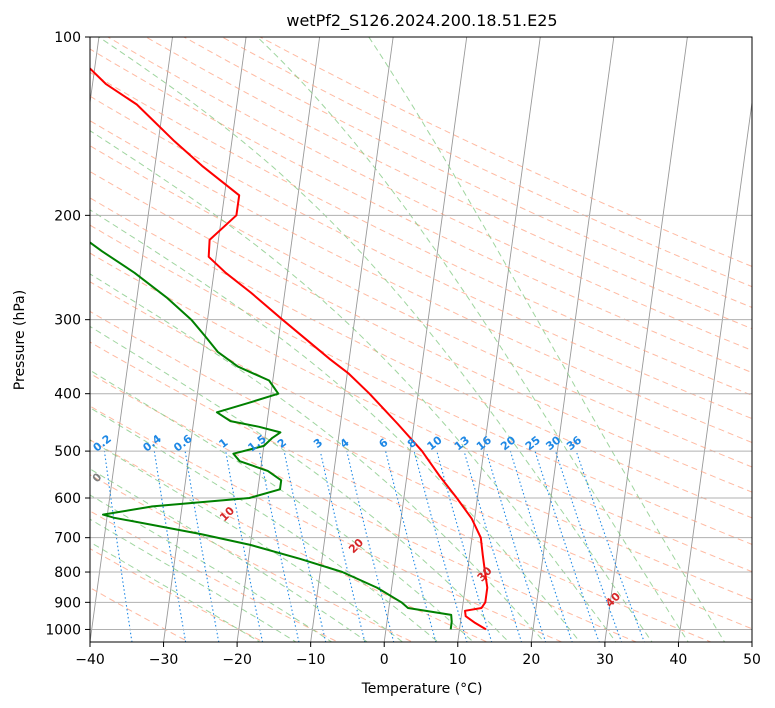 The image size is (775, 708). Describe the element at coordinates (679, 660) in the screenshot. I see `x-tick-label: 40` at that location.